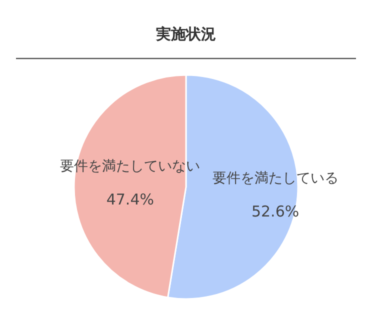  What do you see at coordinates (275, 178) in the screenshot?
I see `slice-label: 要件を満たしている` at bounding box center [275, 178].